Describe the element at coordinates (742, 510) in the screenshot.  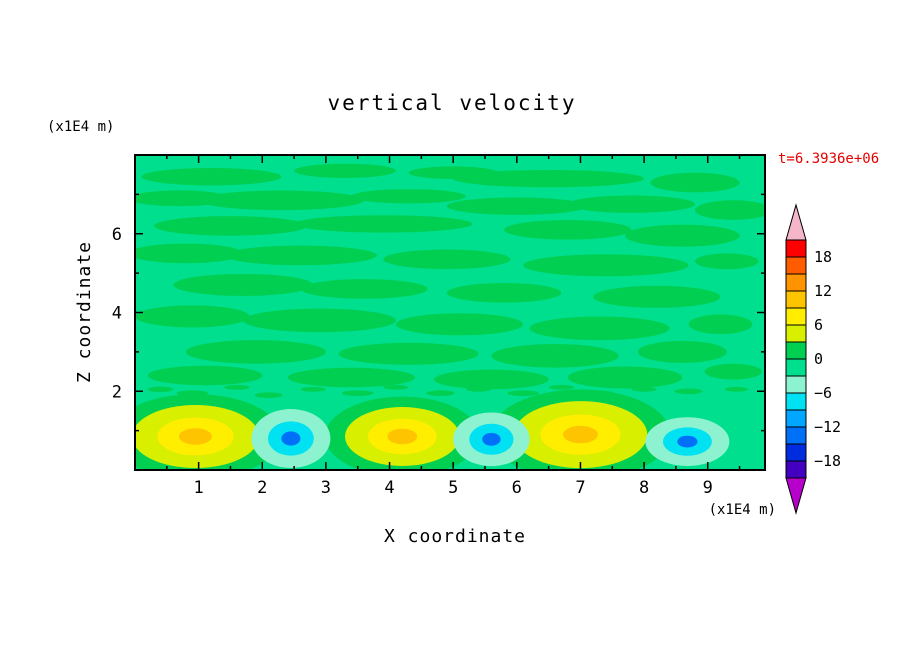
I see `x-axis-unit-label: (x1E4 m)` at that location.